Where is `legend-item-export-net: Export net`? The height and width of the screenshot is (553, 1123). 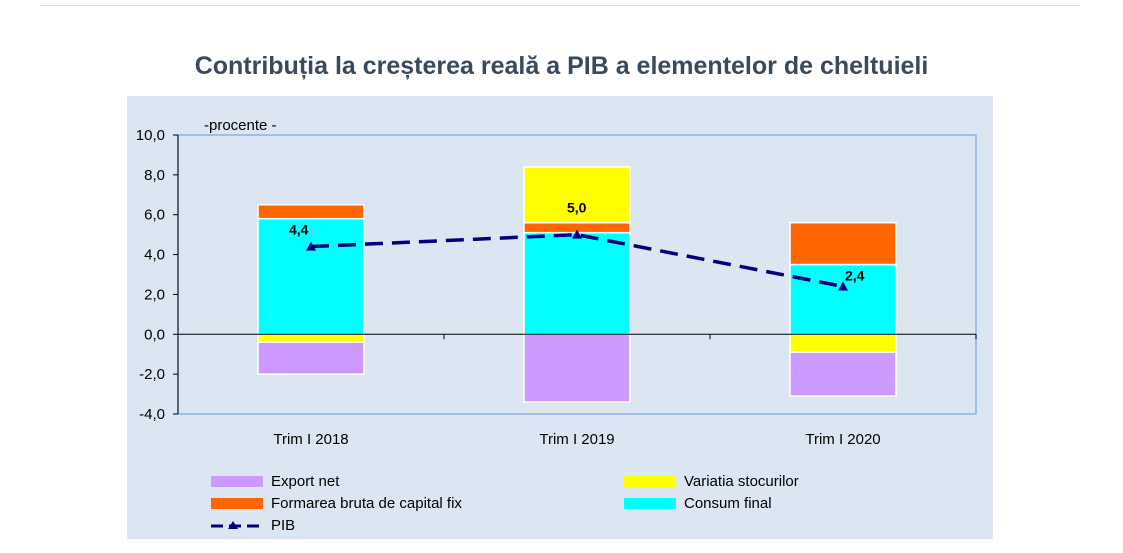 legend-item-export-net: Export net is located at coordinates (275, 481).